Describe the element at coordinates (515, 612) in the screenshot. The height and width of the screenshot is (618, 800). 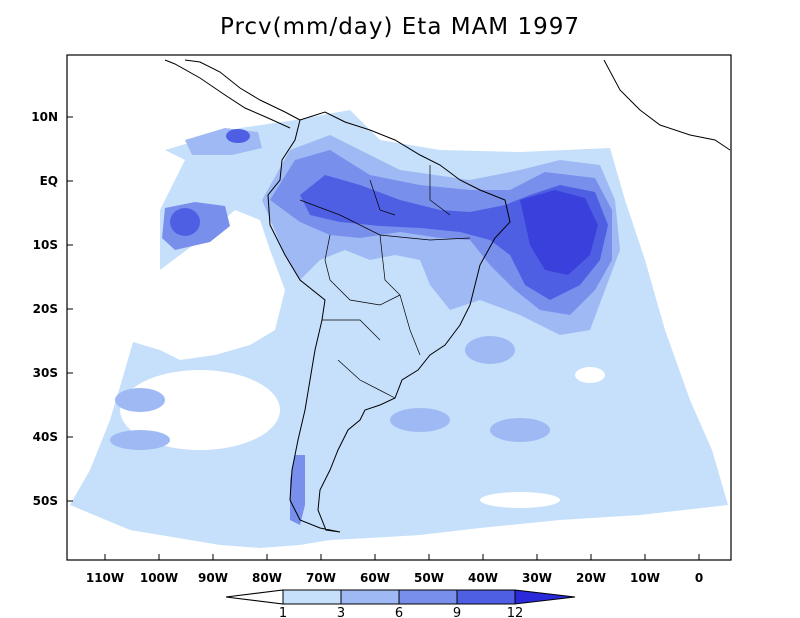
I see `colorbar-label: 12` at that location.